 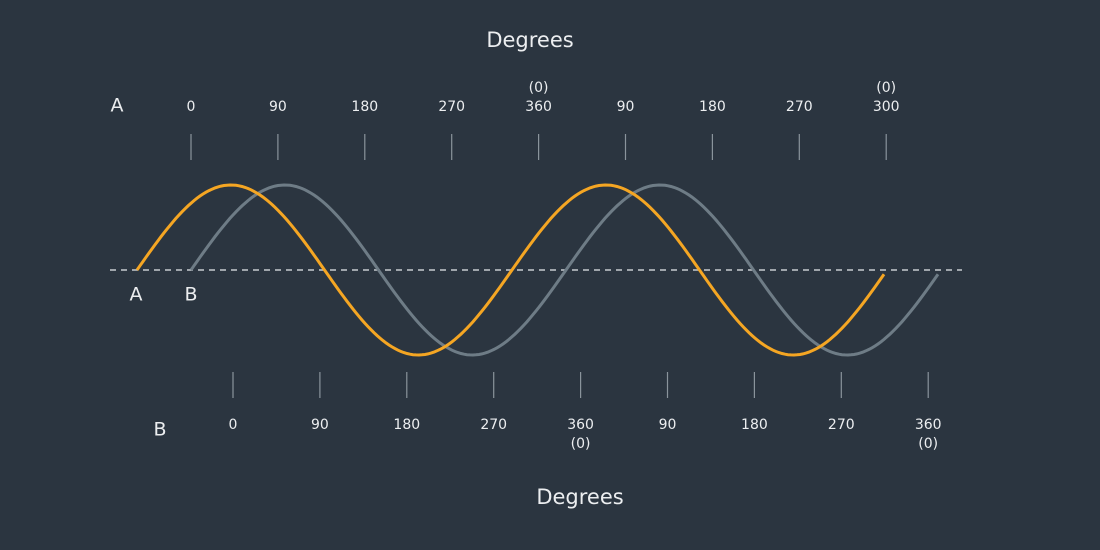 I want to click on bottom-title: Degrees, so click(x=579, y=497).